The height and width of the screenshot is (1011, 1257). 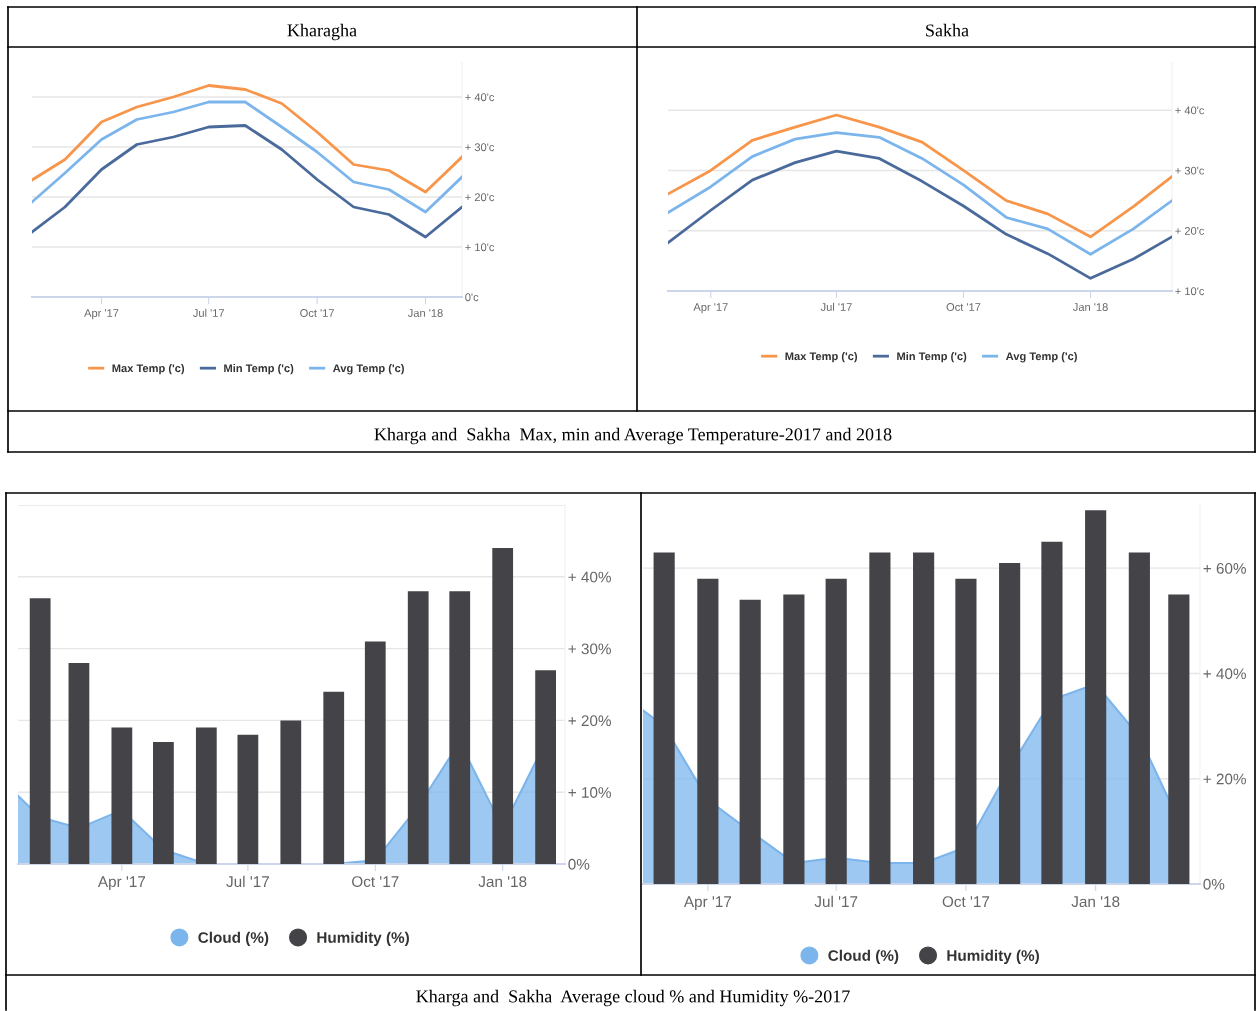 I want to click on y-tick-label: + 10%, so click(x=589, y=792).